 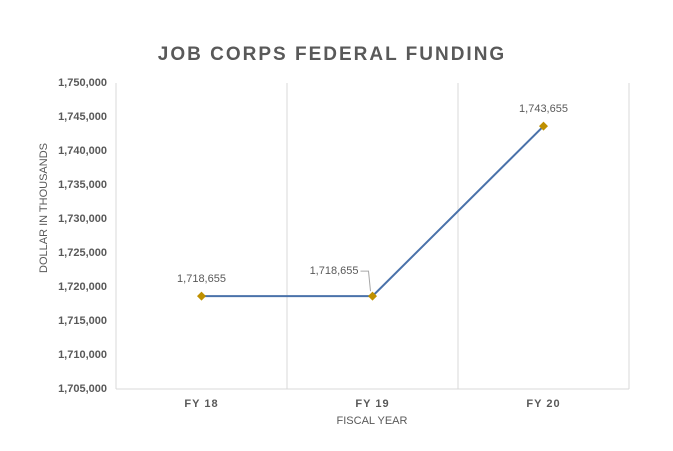 What do you see at coordinates (82, 253) in the screenshot?
I see `y-tick-label: 1,725,000` at bounding box center [82, 253].